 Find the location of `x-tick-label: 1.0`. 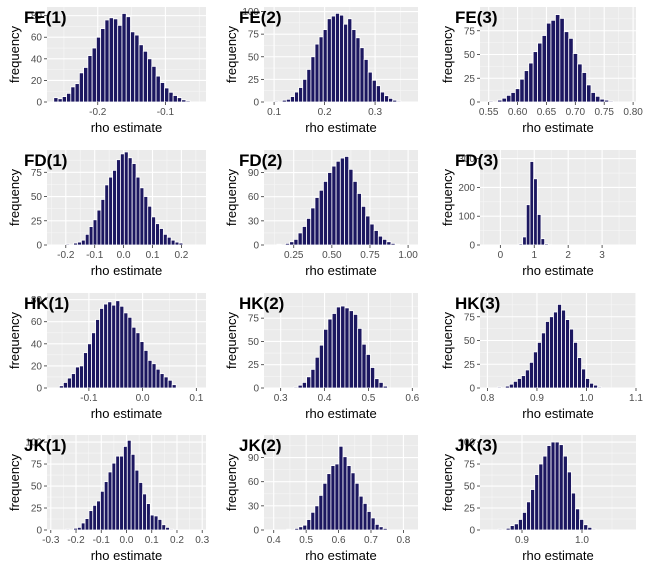

x-tick-label: 1.0 is located at coordinates (587, 398).